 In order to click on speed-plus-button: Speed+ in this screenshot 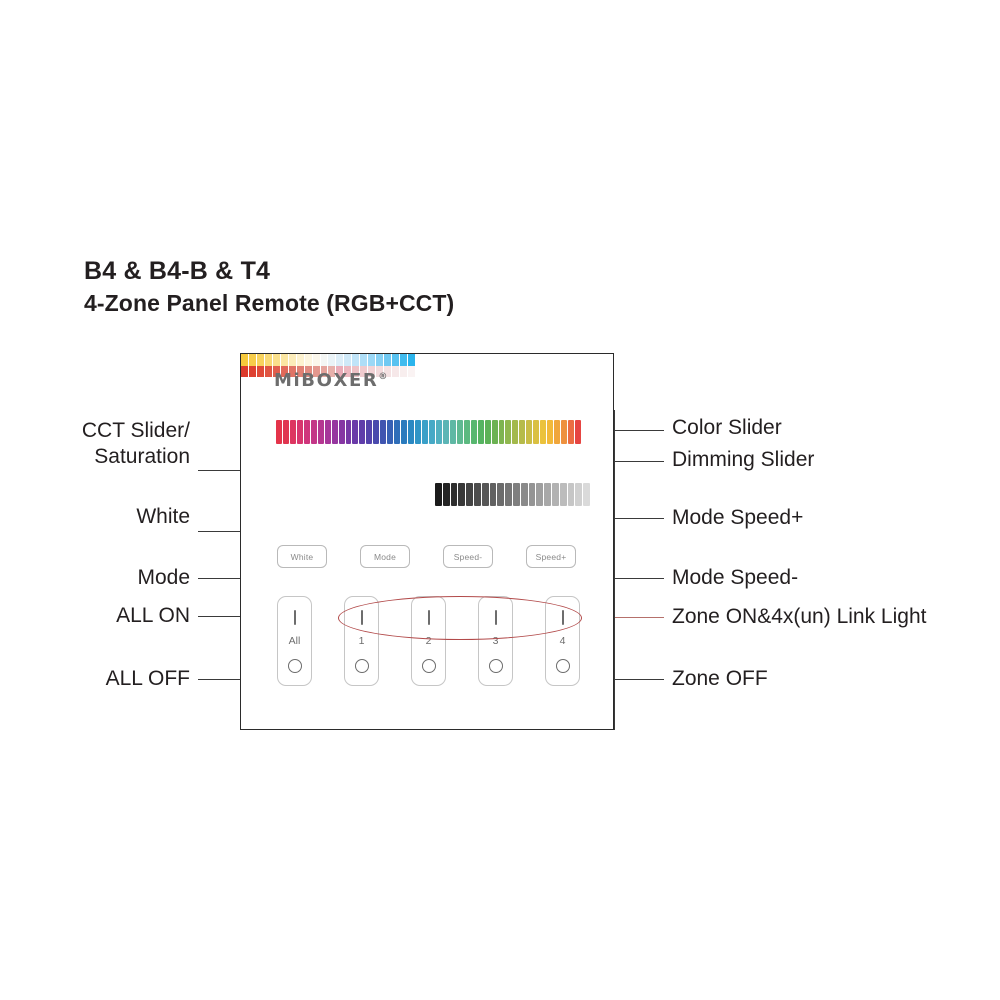, I will do `click(551, 556)`.